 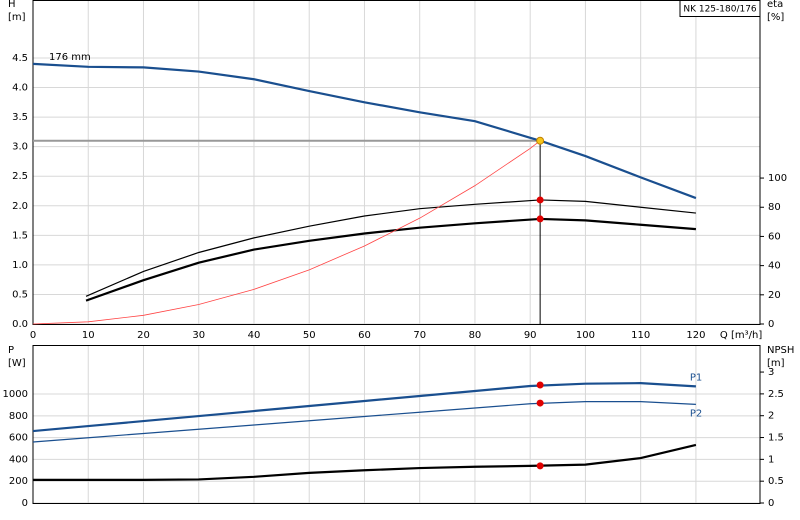 I want to click on y-axis-unit: [W], so click(x=17, y=363).